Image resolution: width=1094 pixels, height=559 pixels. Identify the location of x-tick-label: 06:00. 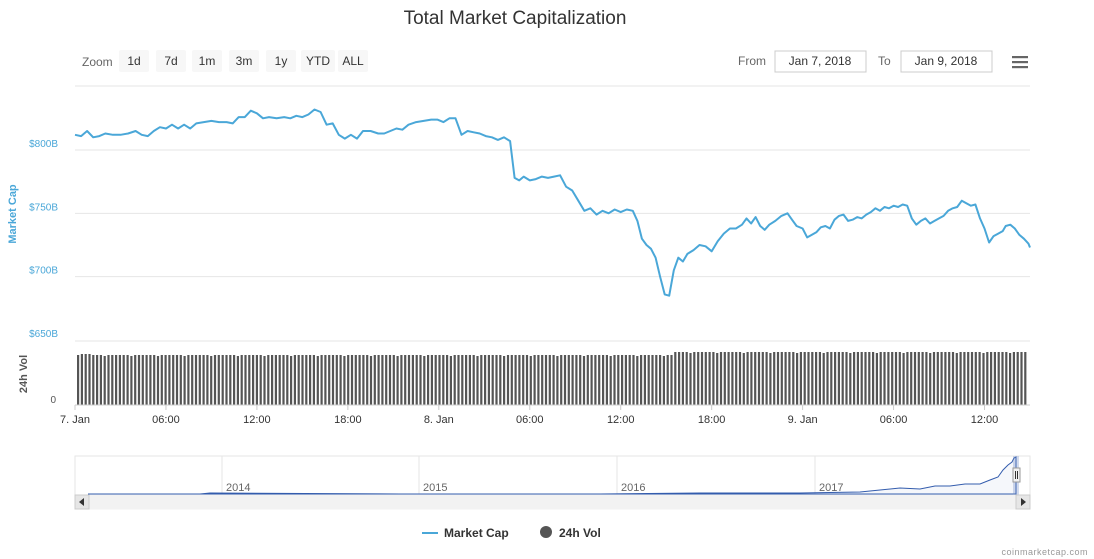
(894, 420).